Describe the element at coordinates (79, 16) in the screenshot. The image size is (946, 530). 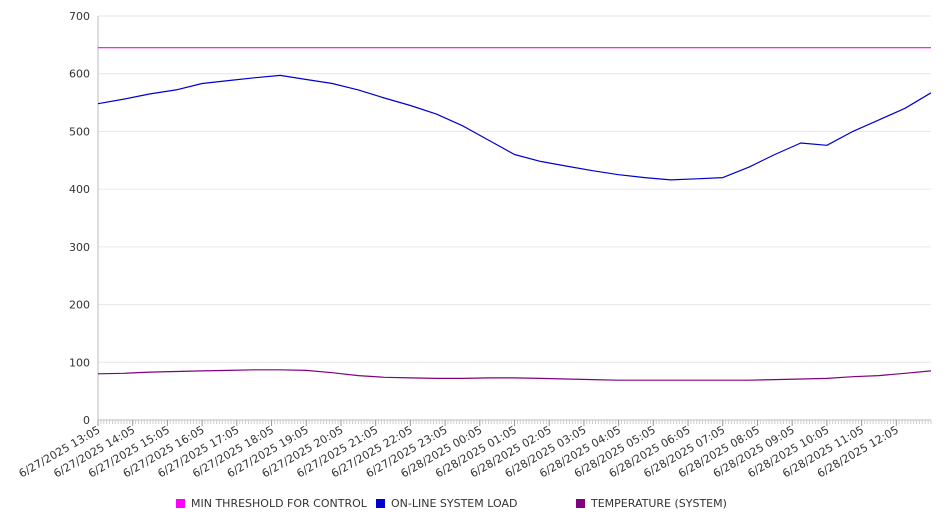
I see `y-tick-label: 700` at that location.